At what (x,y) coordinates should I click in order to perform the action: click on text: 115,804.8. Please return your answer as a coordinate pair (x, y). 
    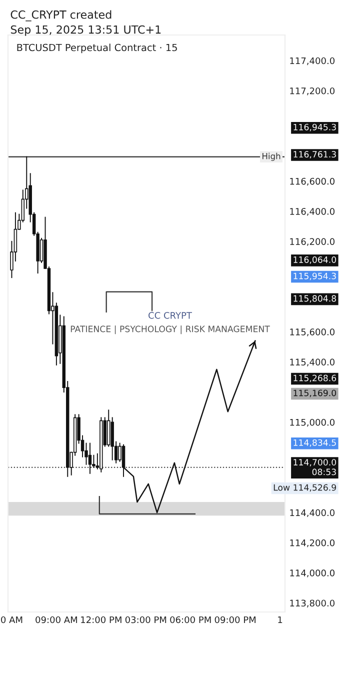
    Looking at the image, I should click on (315, 299).